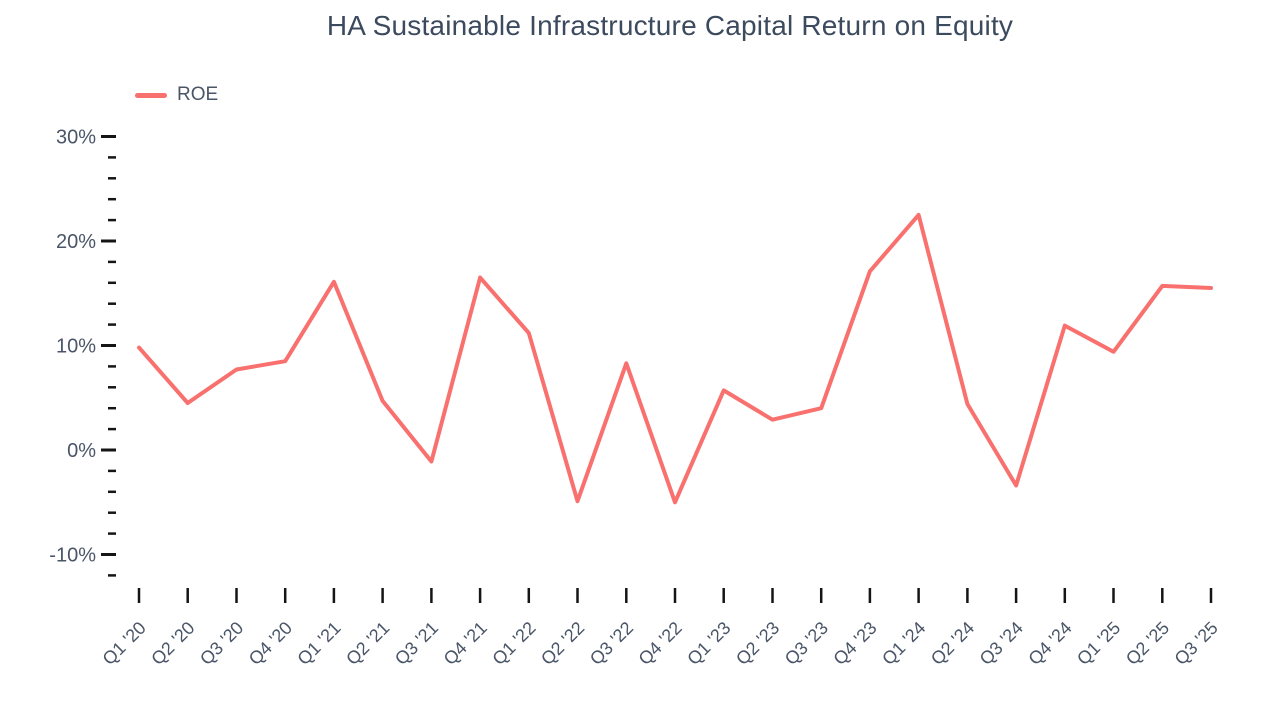  Describe the element at coordinates (660, 643) in the screenshot. I see `x-axis-tick-label: Q4 '22` at that location.